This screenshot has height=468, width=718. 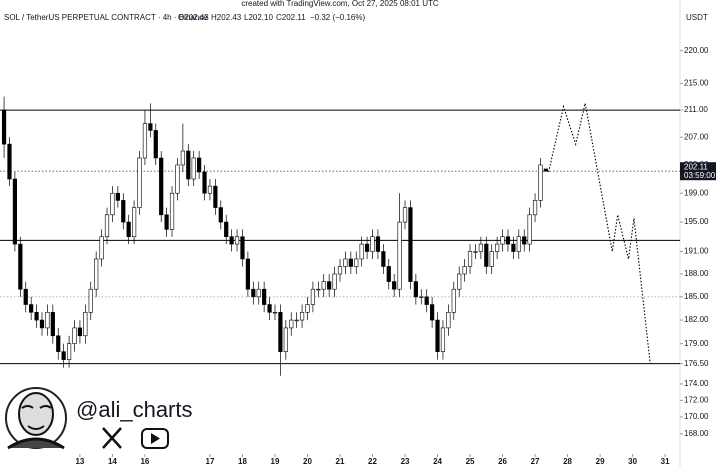 I want to click on y-tick-label: 215.00, so click(x=696, y=82).